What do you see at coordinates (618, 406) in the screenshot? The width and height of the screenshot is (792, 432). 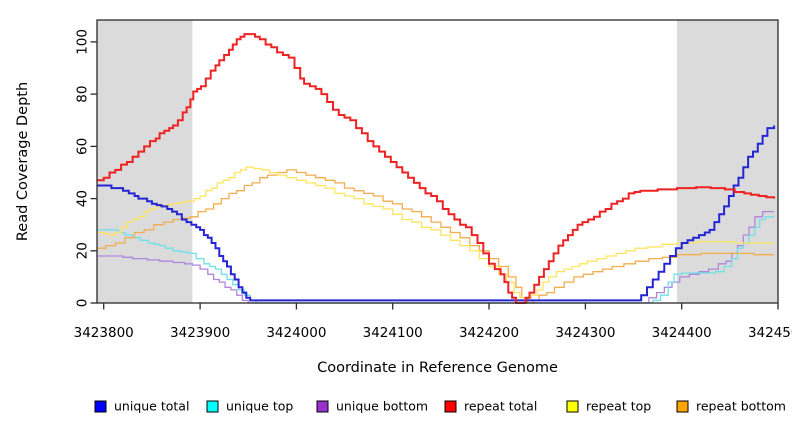 I see `legend-label-repeat-top: repeat top` at bounding box center [618, 406].